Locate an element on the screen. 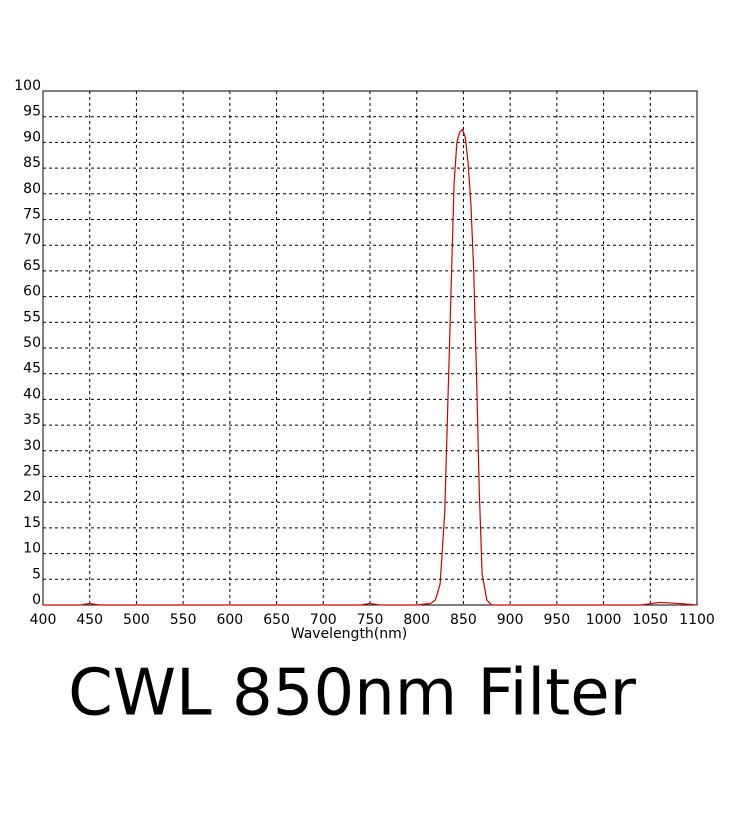  y-tick-label: 65 is located at coordinates (32, 266).